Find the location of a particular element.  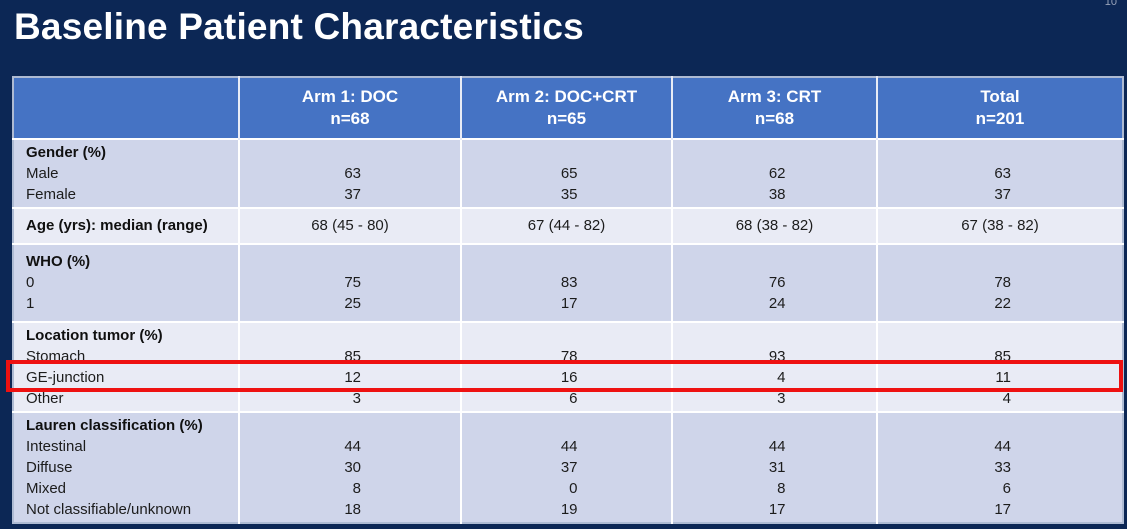

value-line: 33 is located at coordinates (1000, 467).